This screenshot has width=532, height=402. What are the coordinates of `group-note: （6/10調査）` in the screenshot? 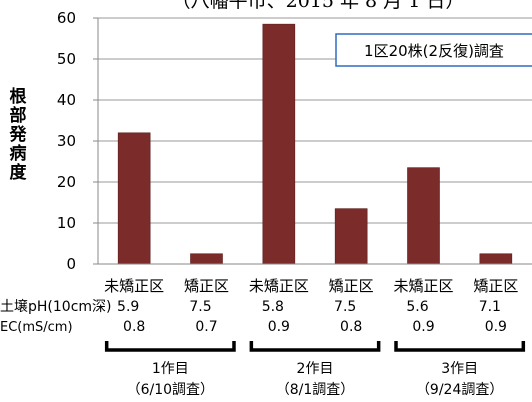 It's located at (170, 390).